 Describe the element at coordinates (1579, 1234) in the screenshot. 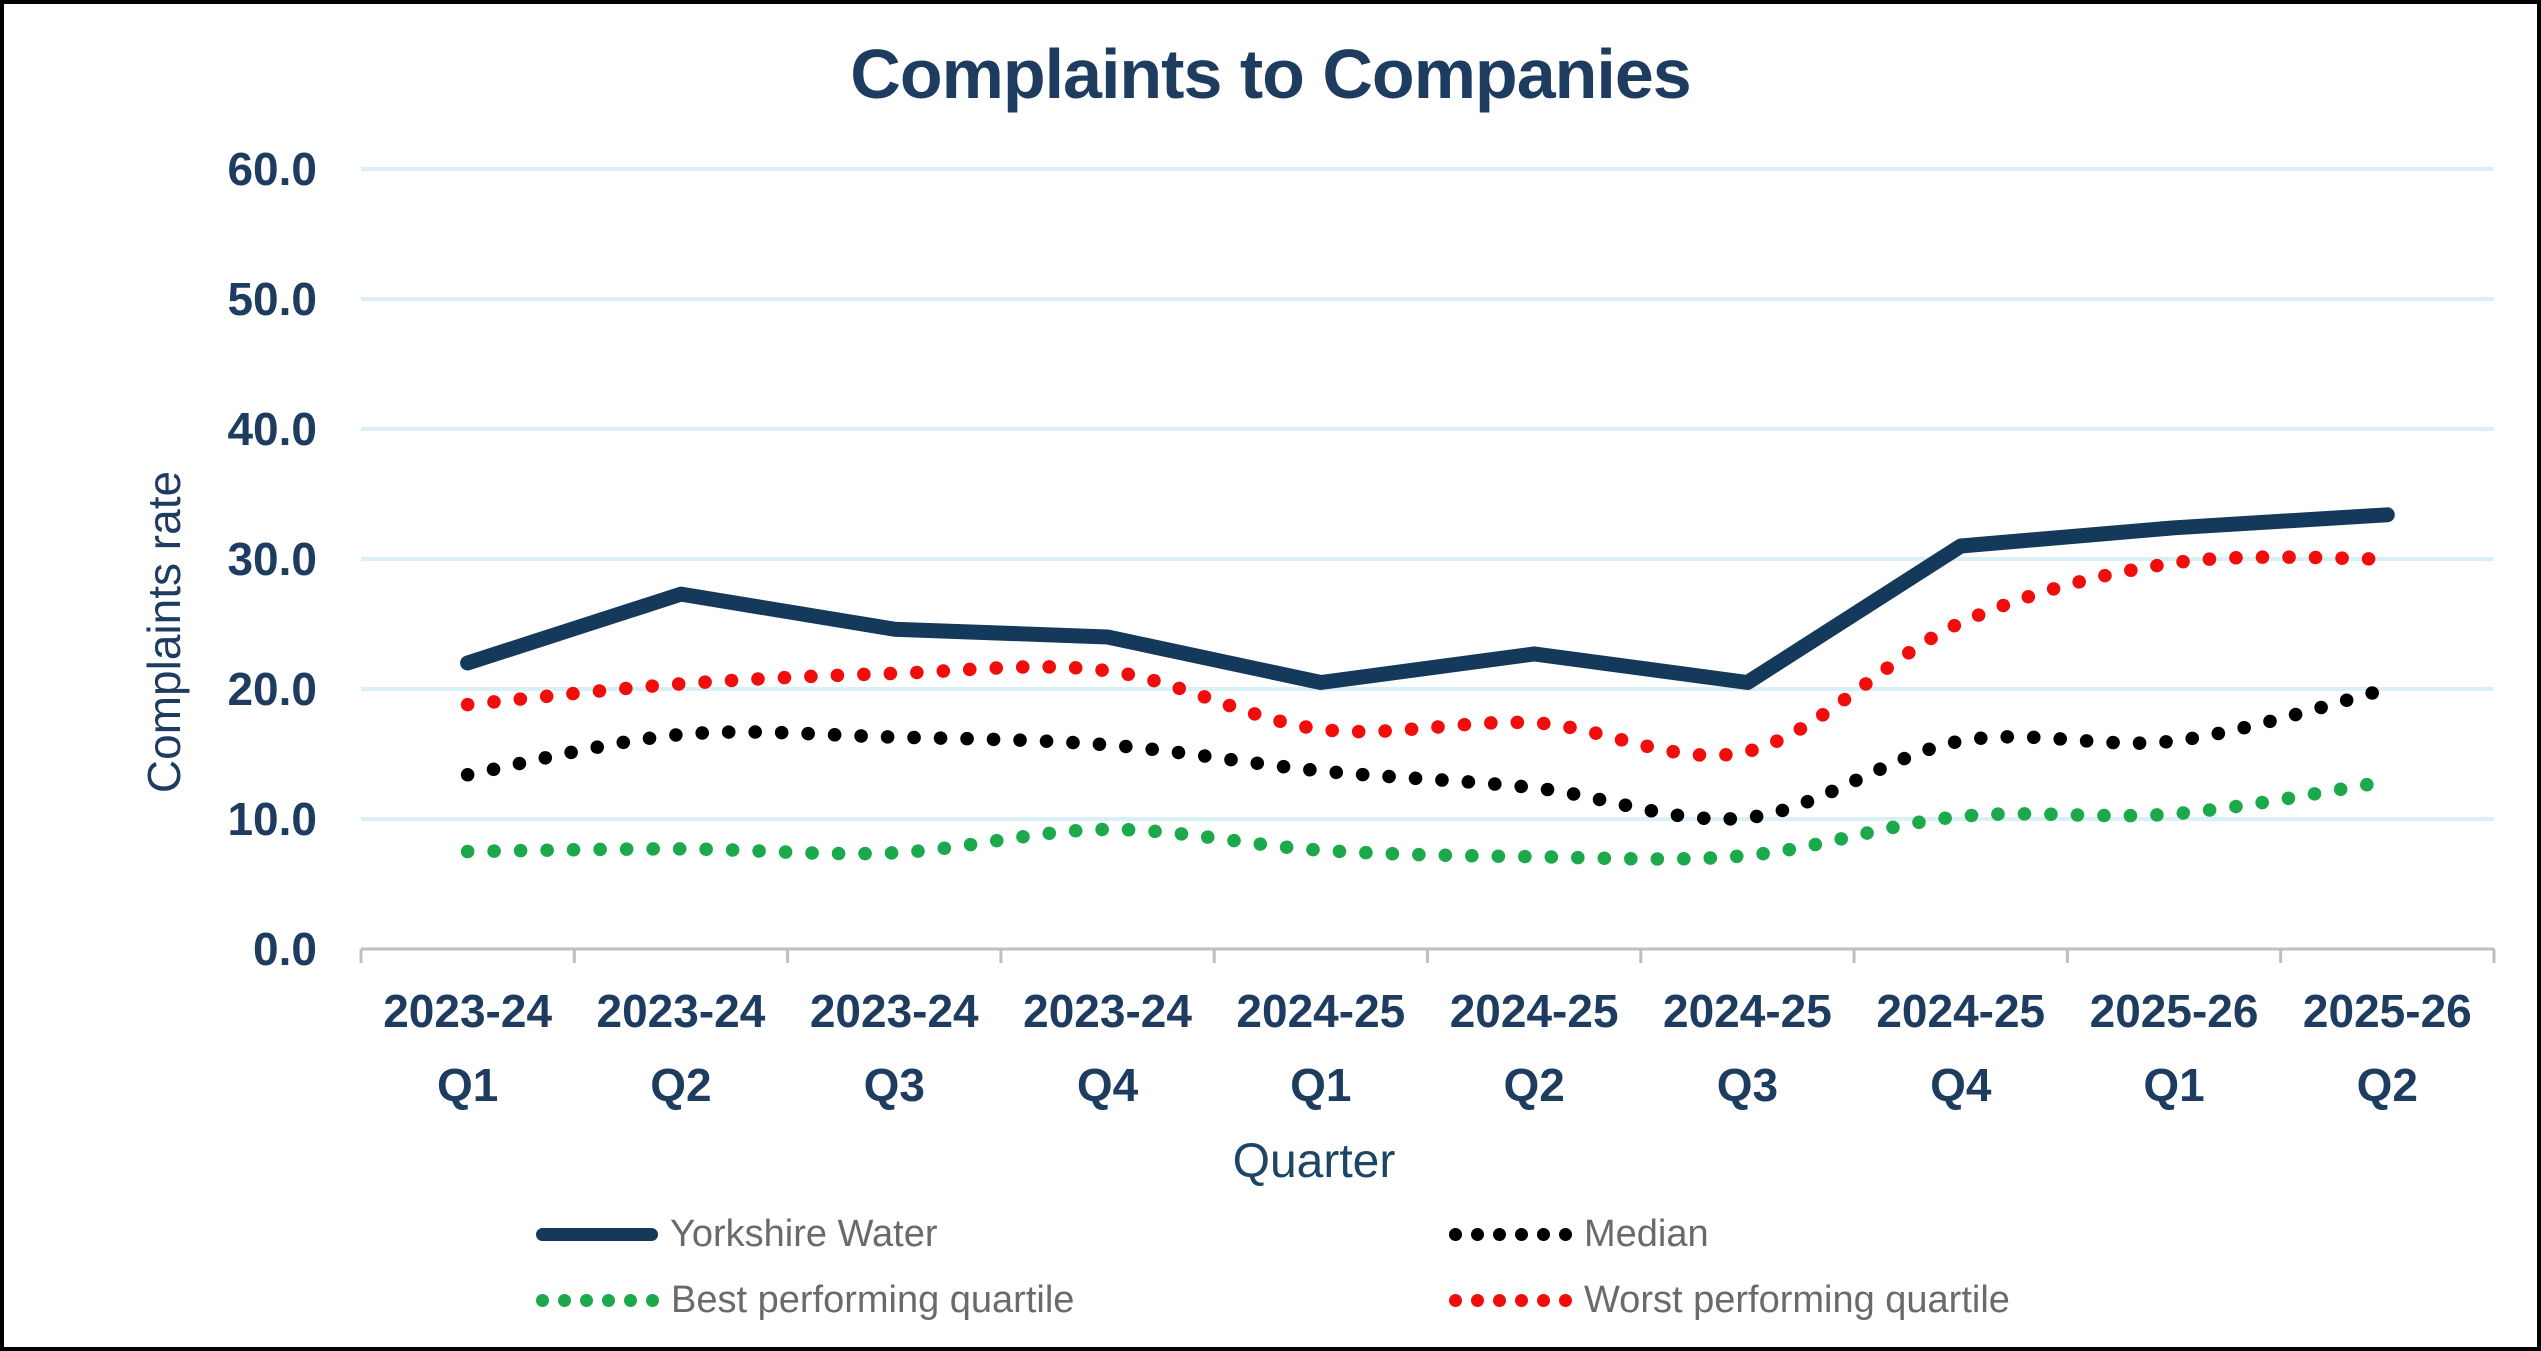

I see `legend-item-median: Median` at that location.